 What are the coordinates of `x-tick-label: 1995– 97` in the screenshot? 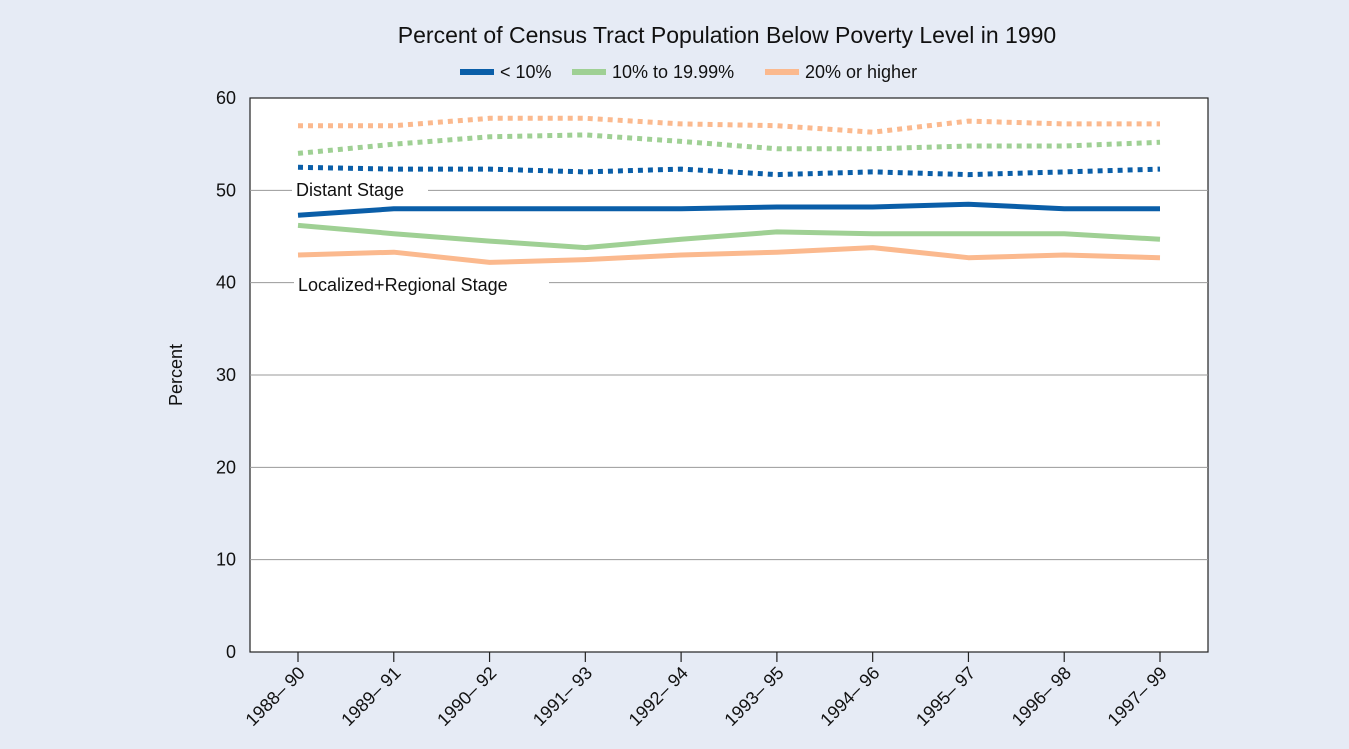 It's located at (945, 696).